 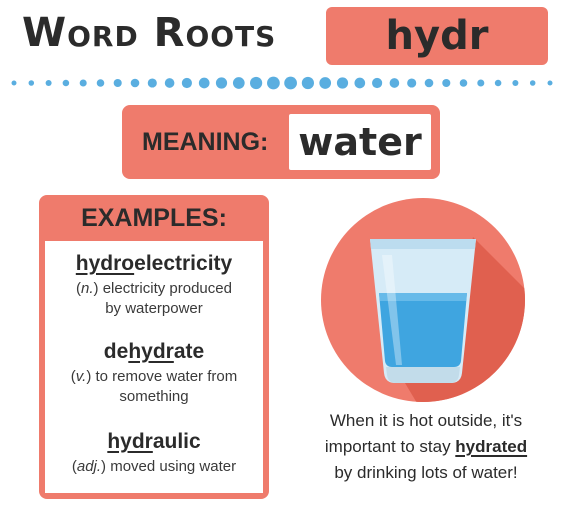 I want to click on meaning-value: water, so click(x=360, y=142).